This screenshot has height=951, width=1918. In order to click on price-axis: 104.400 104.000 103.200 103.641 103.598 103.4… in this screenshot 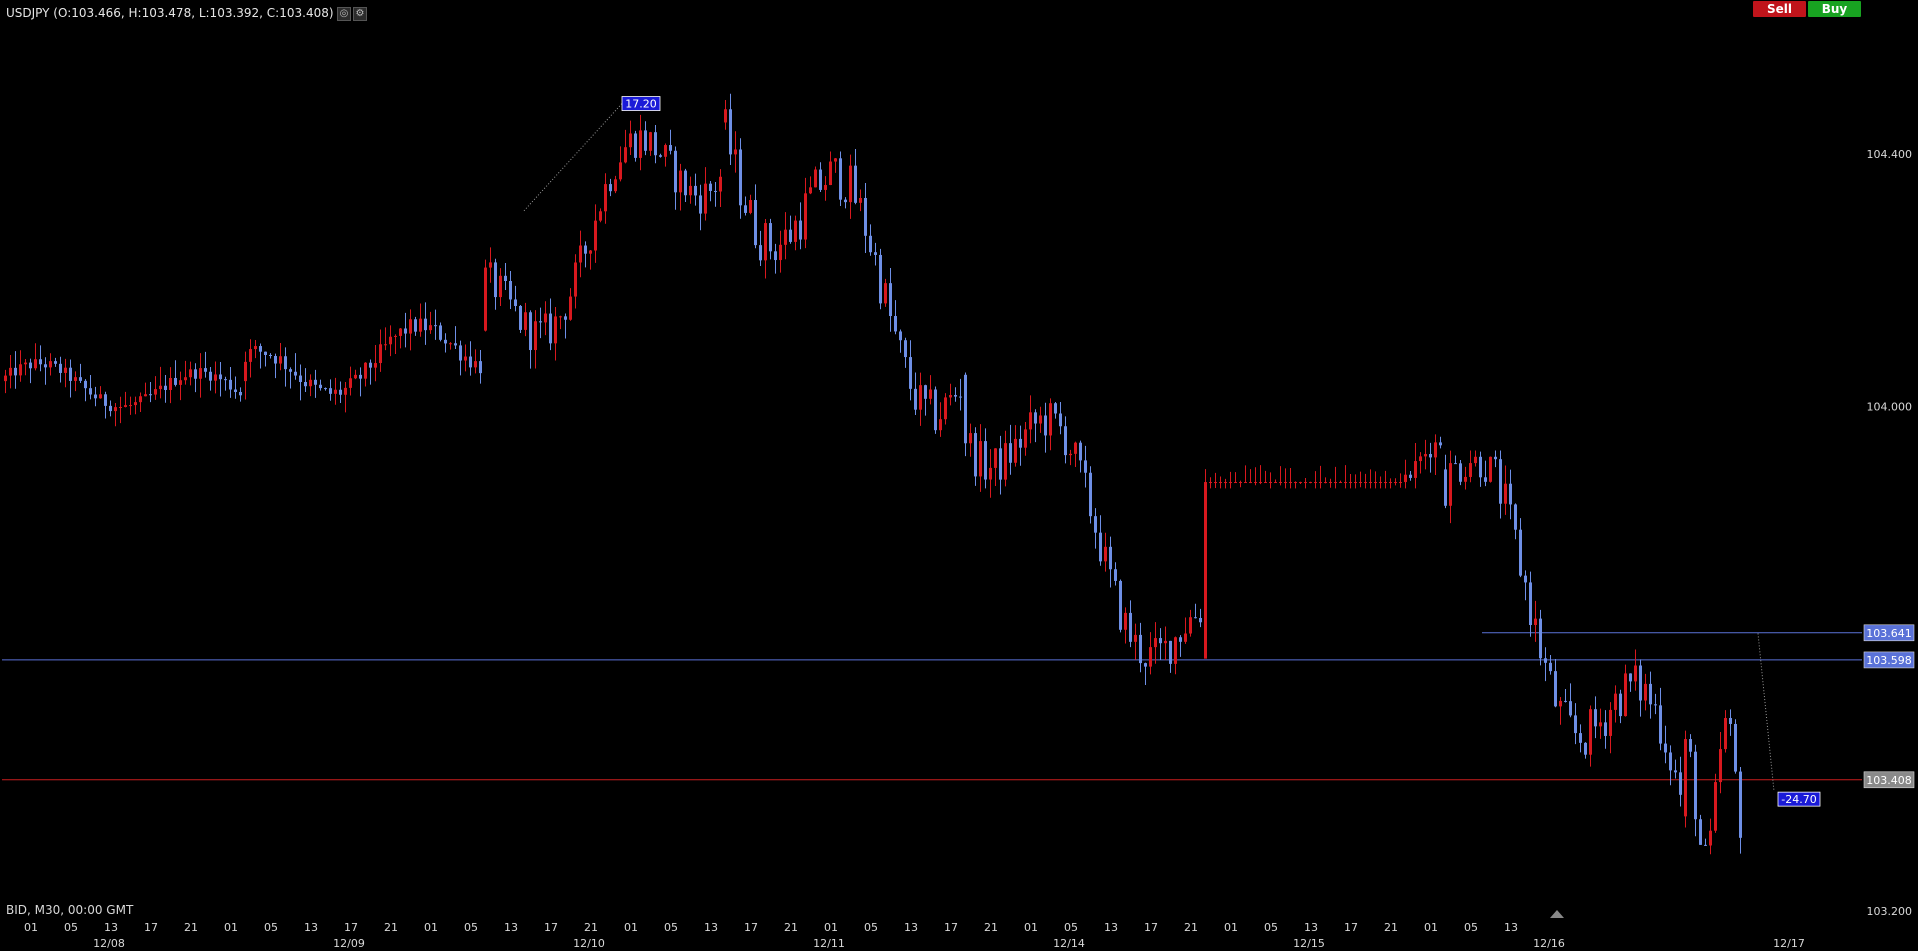, I will do `click(1889, 533)`.